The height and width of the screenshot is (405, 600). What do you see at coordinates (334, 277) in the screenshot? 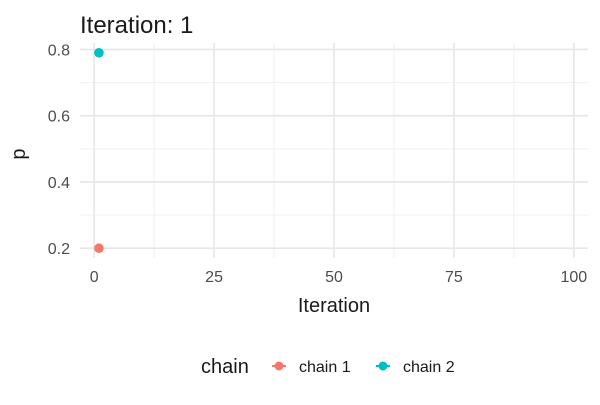
I see `x-tick-label: 50` at bounding box center [334, 277].